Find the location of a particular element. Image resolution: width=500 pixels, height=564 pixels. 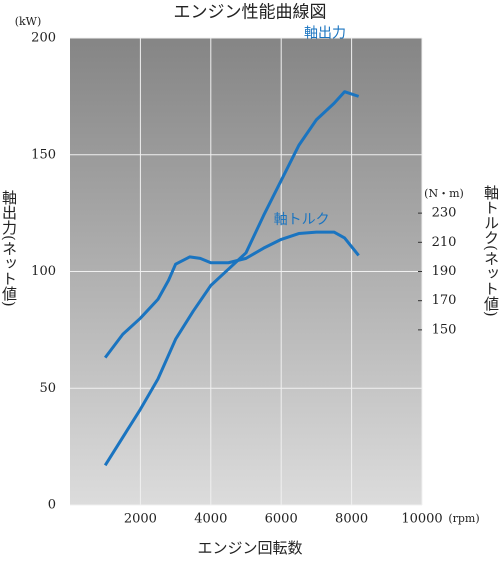

y-tick-label: 200 is located at coordinates (43, 38).